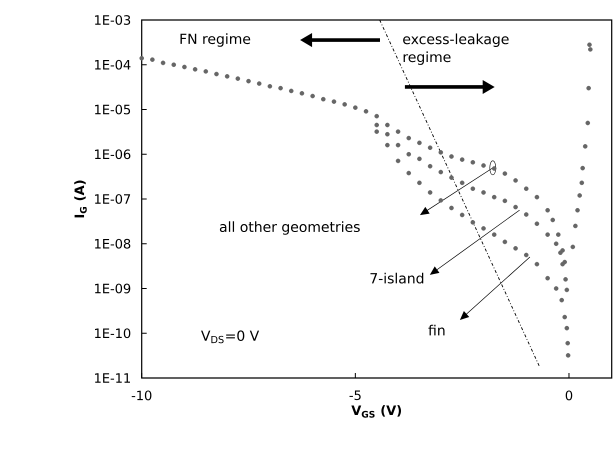 The image size is (613, 451). I want to click on y-tick-label: 1E-04, so click(112, 65).